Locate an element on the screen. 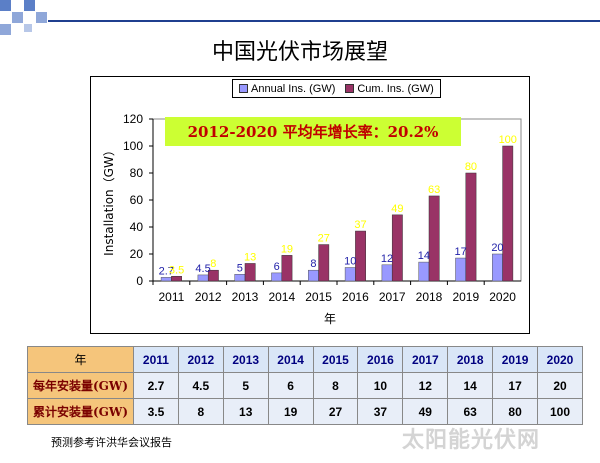  x-axis-title: 年 is located at coordinates (330, 319).